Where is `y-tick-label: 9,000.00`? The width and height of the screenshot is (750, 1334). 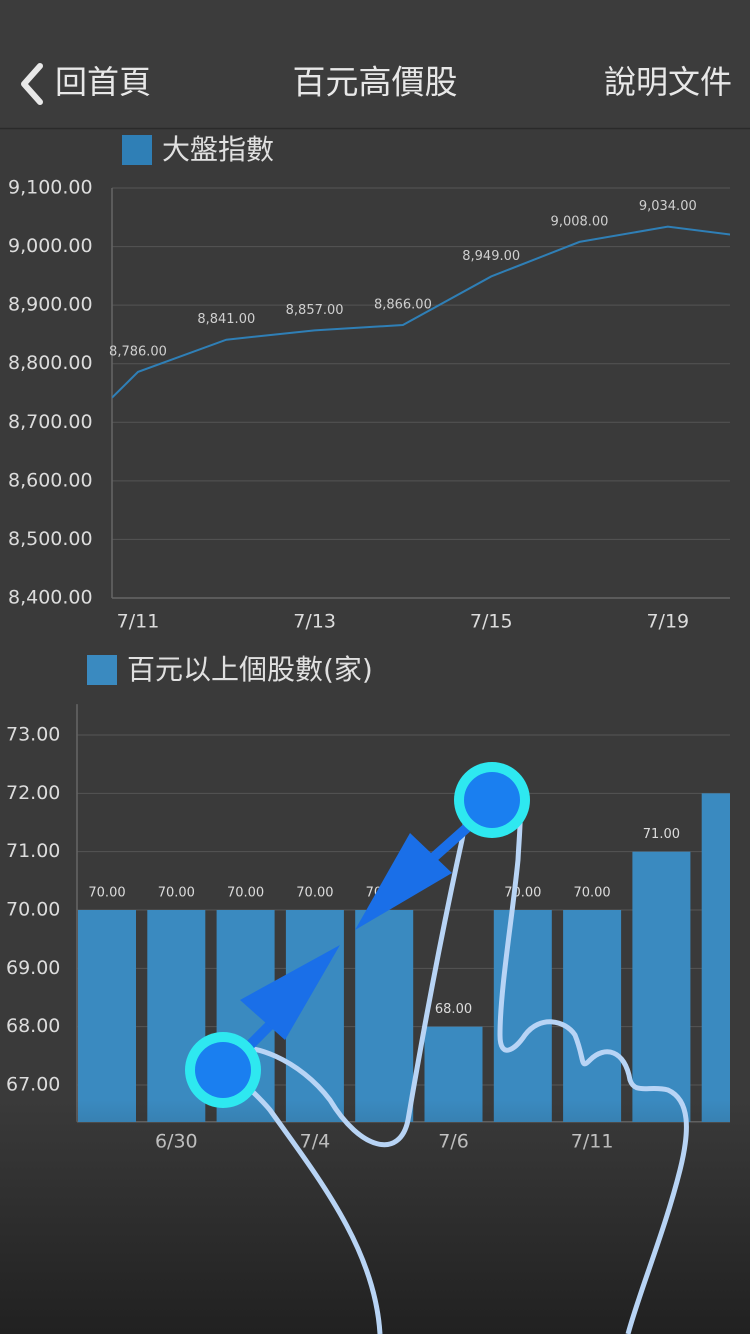
y-tick-label: 9,000.00 is located at coordinates (50, 246).